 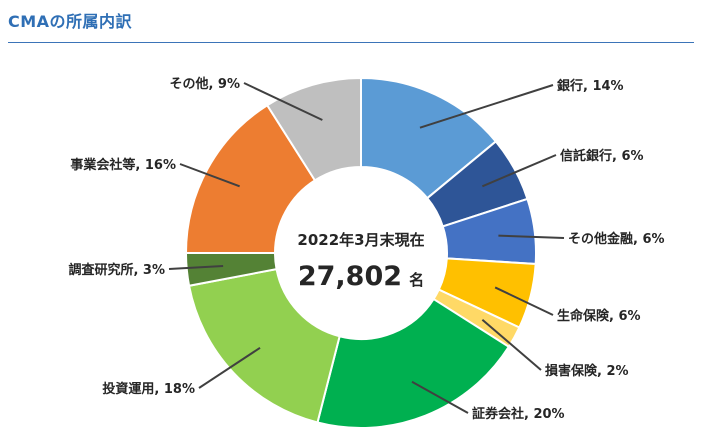 I want to click on slice-label-6: 証券会社, 20%, so click(x=518, y=414).